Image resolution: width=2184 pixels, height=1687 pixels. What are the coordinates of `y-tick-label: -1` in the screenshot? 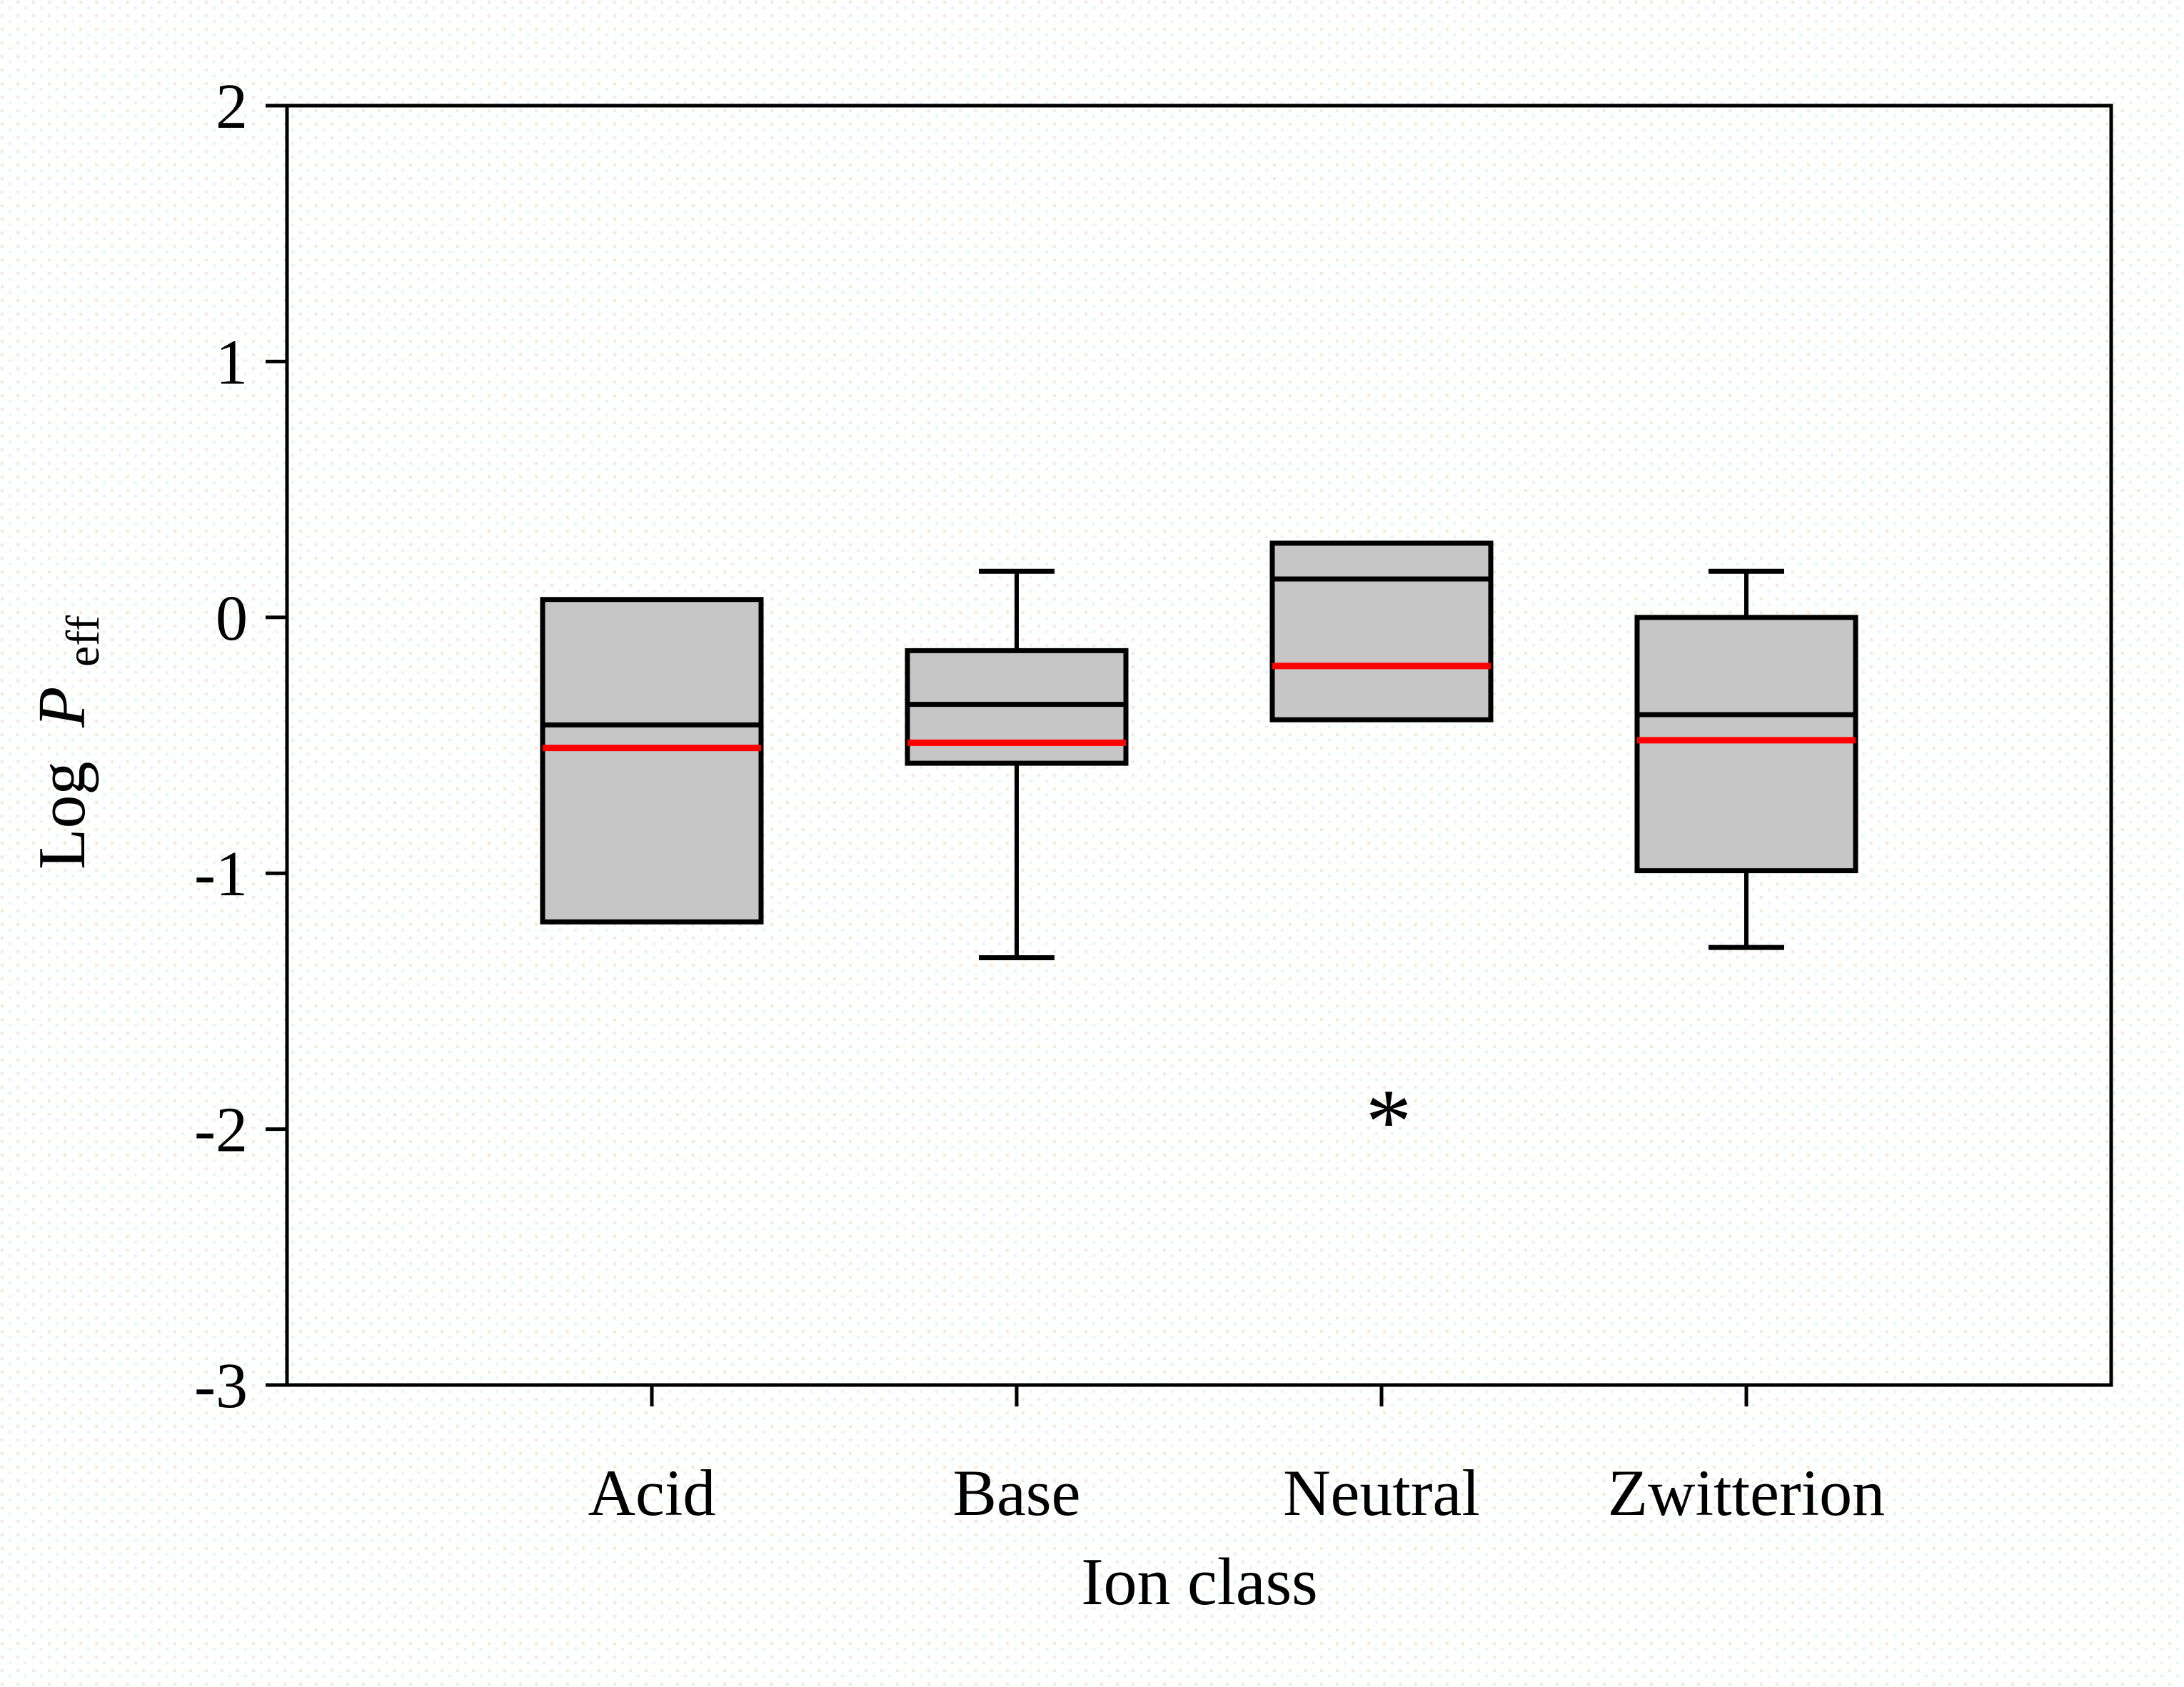 It's located at (221, 874).